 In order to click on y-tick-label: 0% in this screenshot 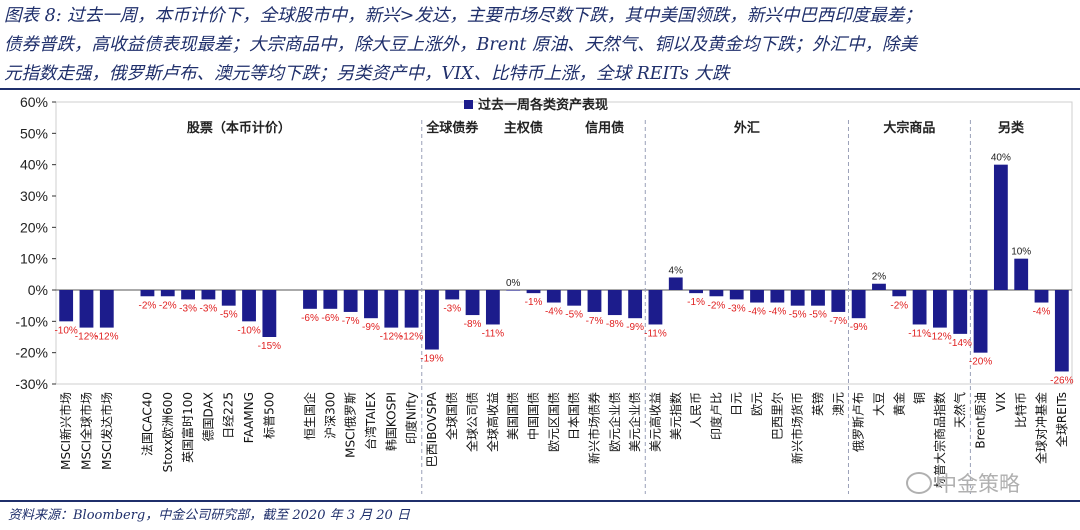, I will do `click(38, 290)`.